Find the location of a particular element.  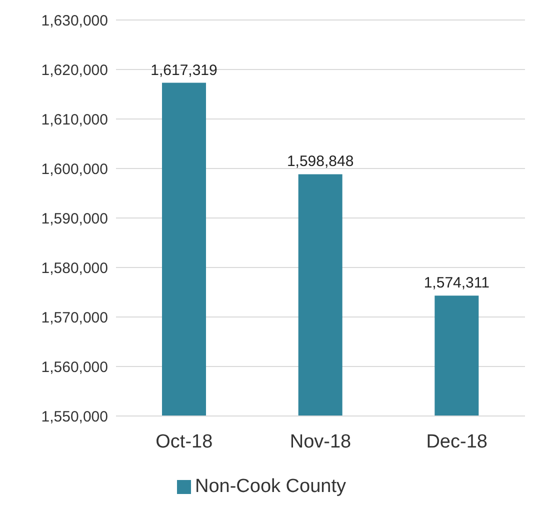

y-tick-label: 1,560,000 is located at coordinates (74, 367).